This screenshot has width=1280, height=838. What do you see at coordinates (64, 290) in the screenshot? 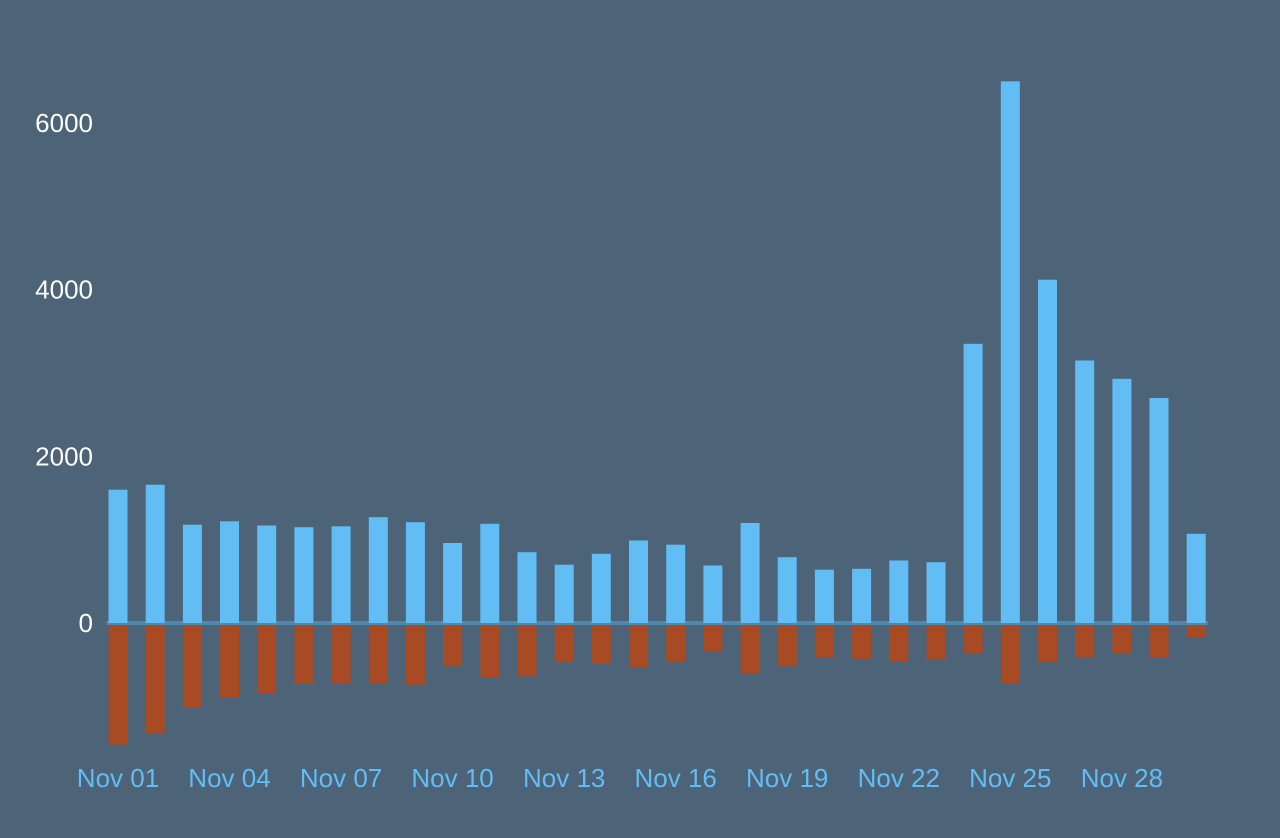
I see `y-tick-label: 4000` at bounding box center [64, 290].